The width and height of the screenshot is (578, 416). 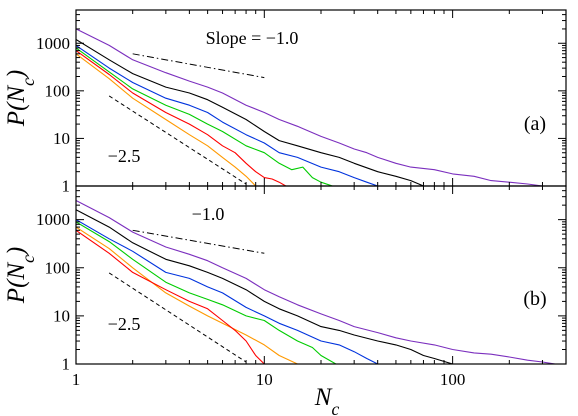 What do you see at coordinates (76, 379) in the screenshot?
I see `x-tick-label: 1` at bounding box center [76, 379].